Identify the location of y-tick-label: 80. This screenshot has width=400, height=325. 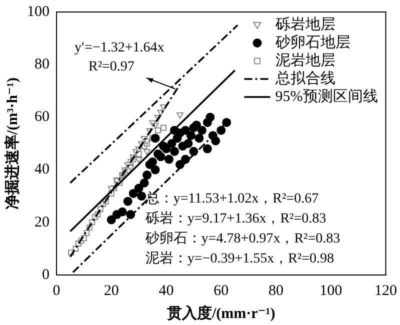
(42, 64).